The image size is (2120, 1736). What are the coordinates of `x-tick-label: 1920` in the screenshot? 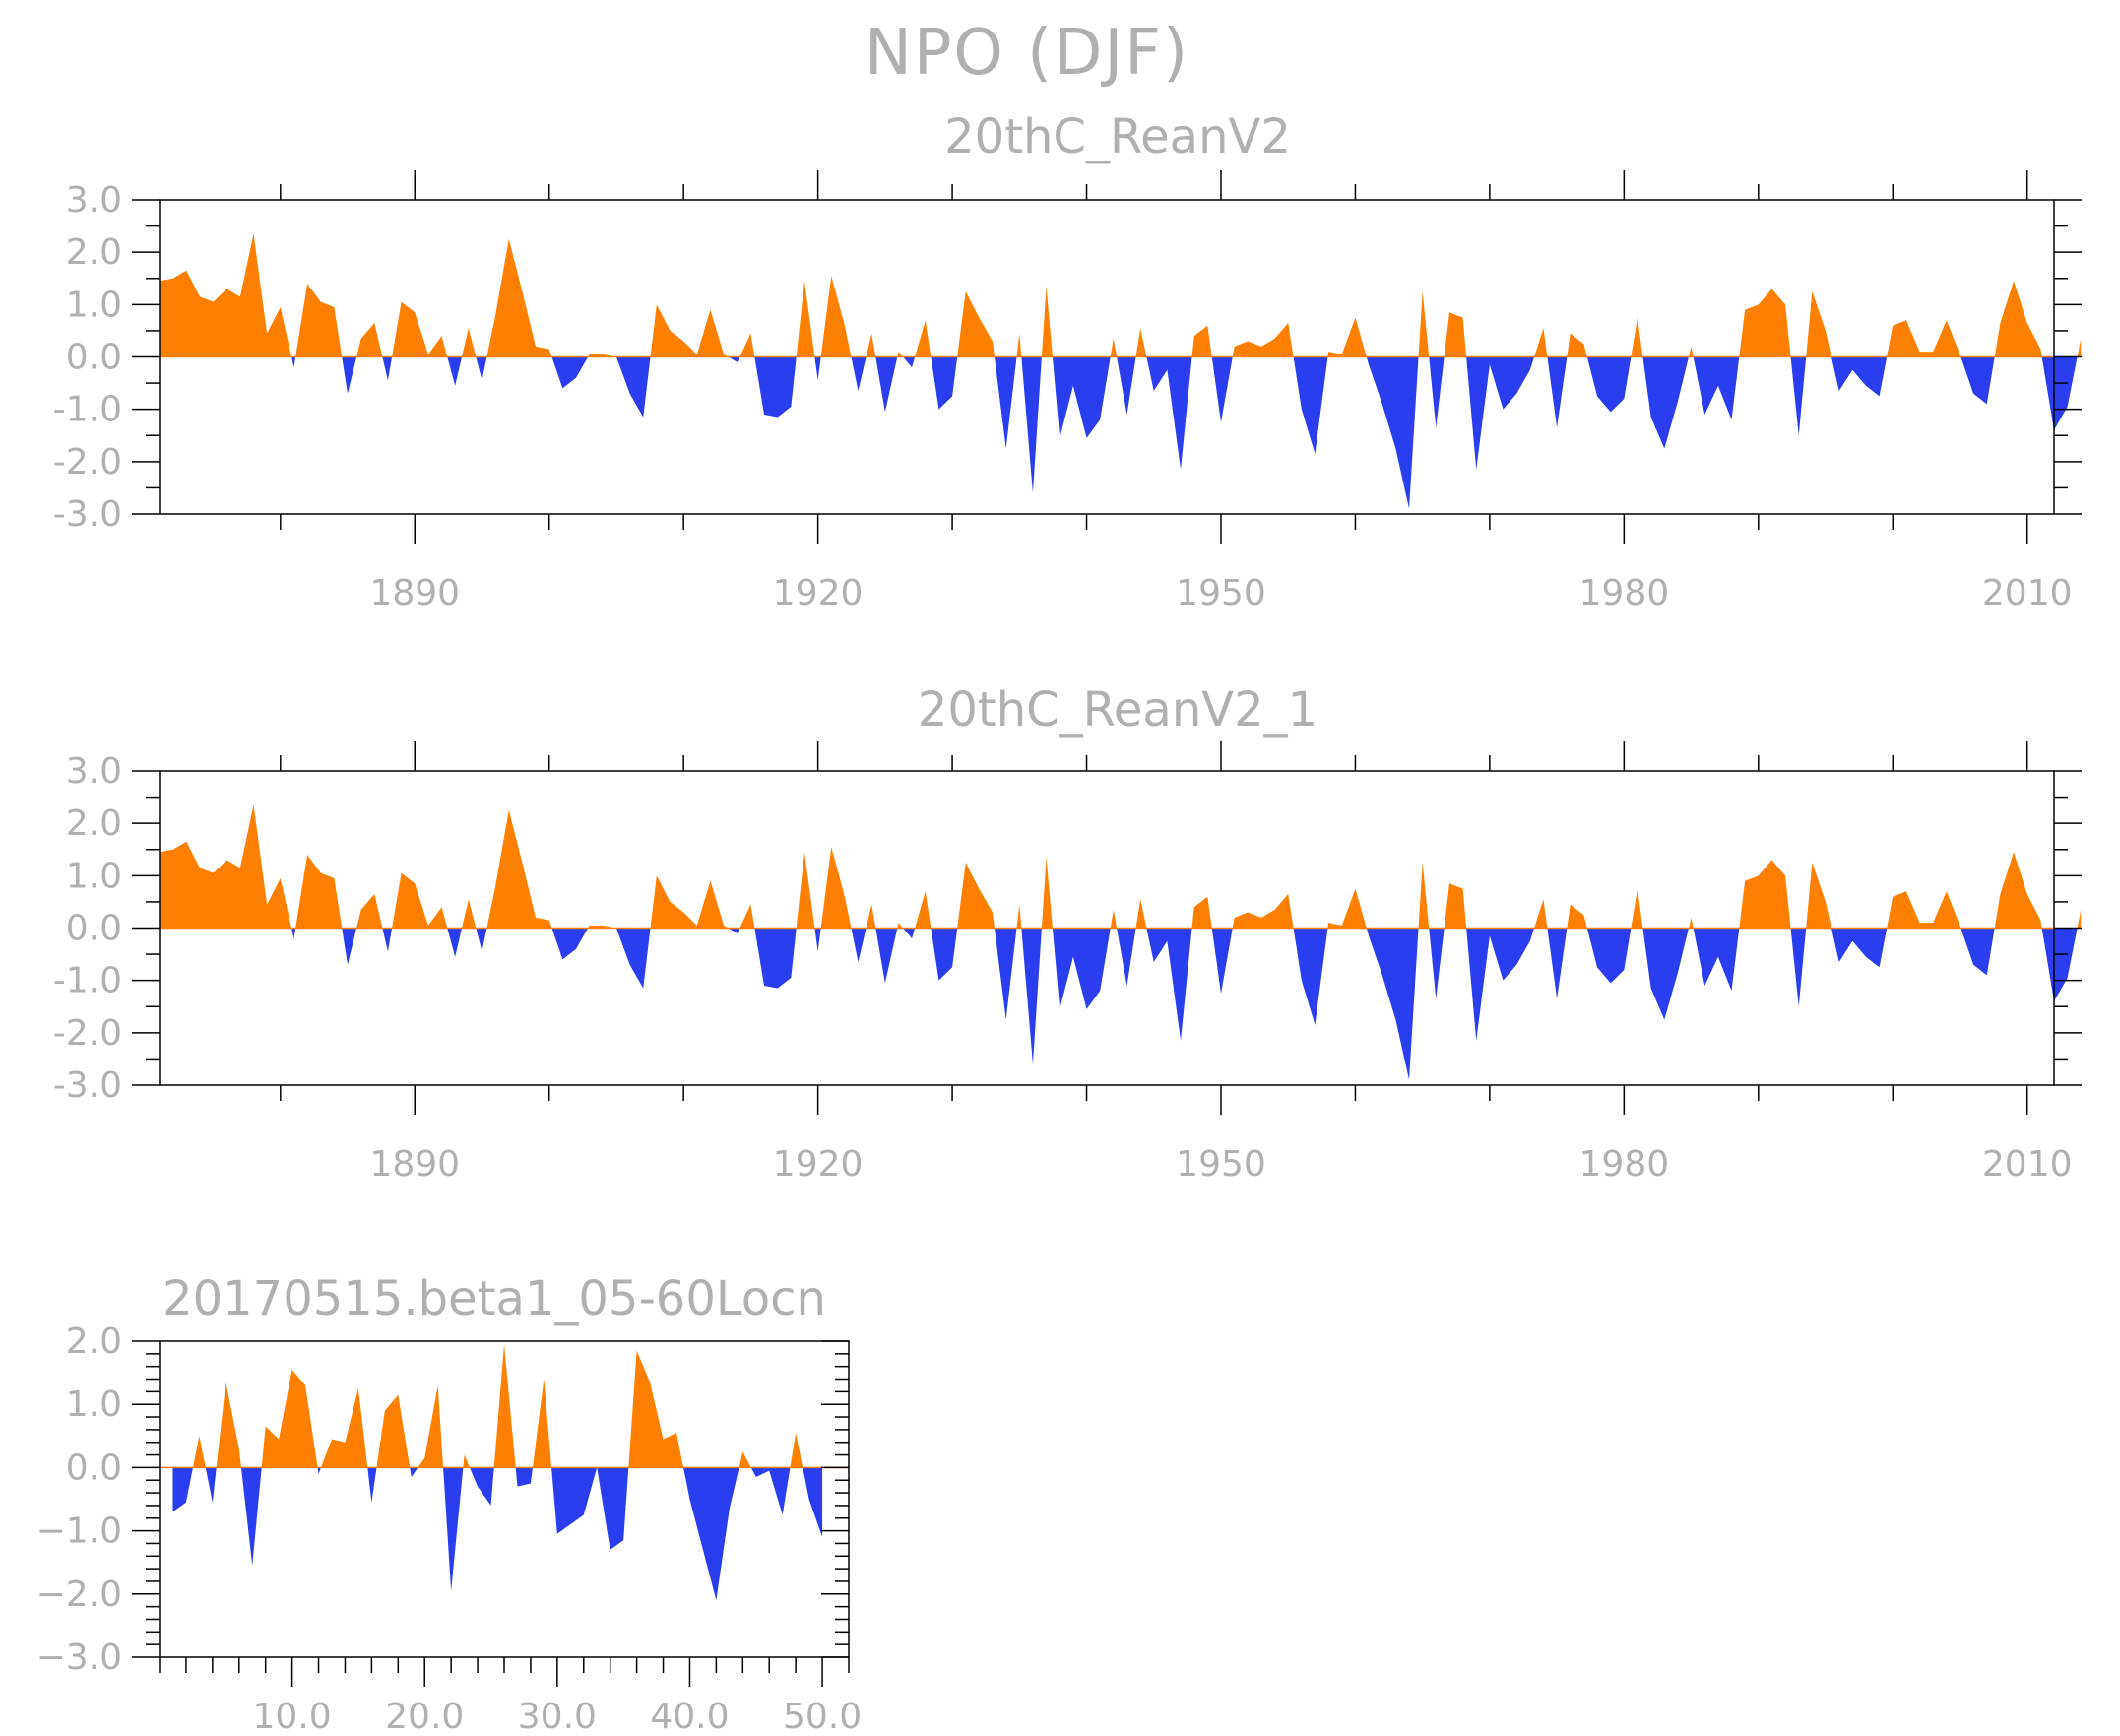 It's located at (819, 1165).